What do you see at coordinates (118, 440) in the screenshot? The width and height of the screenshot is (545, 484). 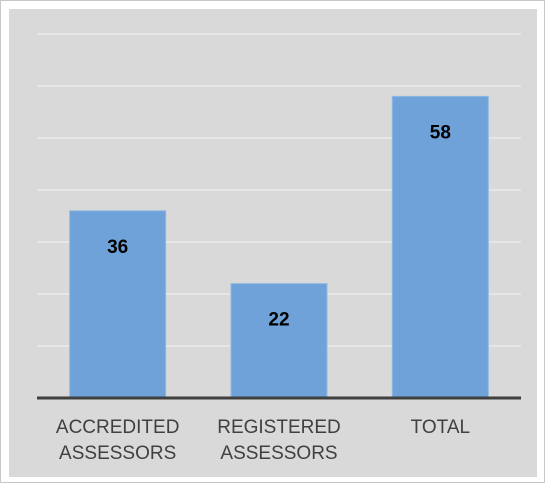 I see `category-label: ACCREDITED ASSESSORS` at bounding box center [118, 440].